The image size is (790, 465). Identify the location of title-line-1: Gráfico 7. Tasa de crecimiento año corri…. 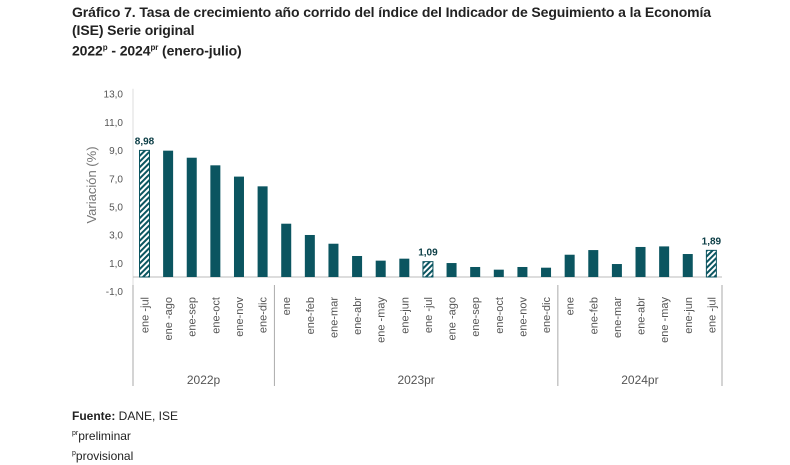
(391, 12).